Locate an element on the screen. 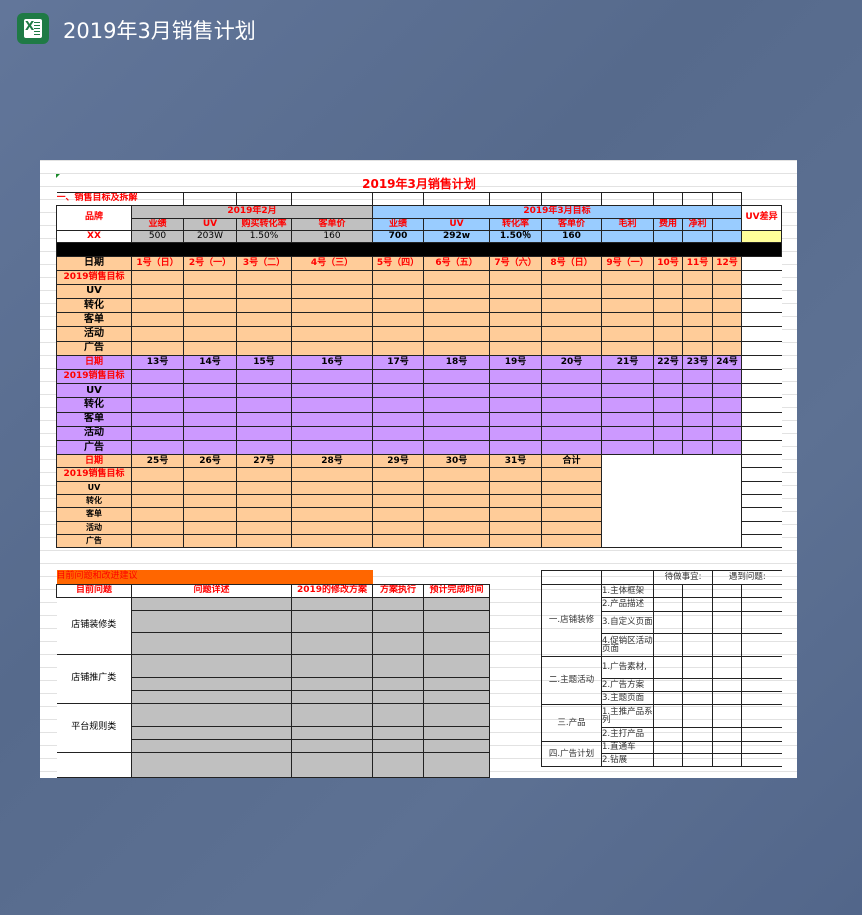  mar-value: 700 is located at coordinates (398, 236).